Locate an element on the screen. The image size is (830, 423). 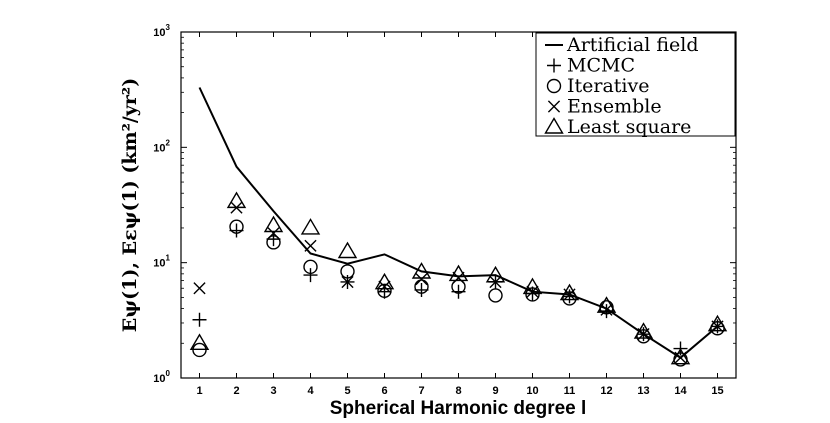
y-axis-label: Eψ(1), Eεψ(1) (km²/yr²) is located at coordinates (130, 205).